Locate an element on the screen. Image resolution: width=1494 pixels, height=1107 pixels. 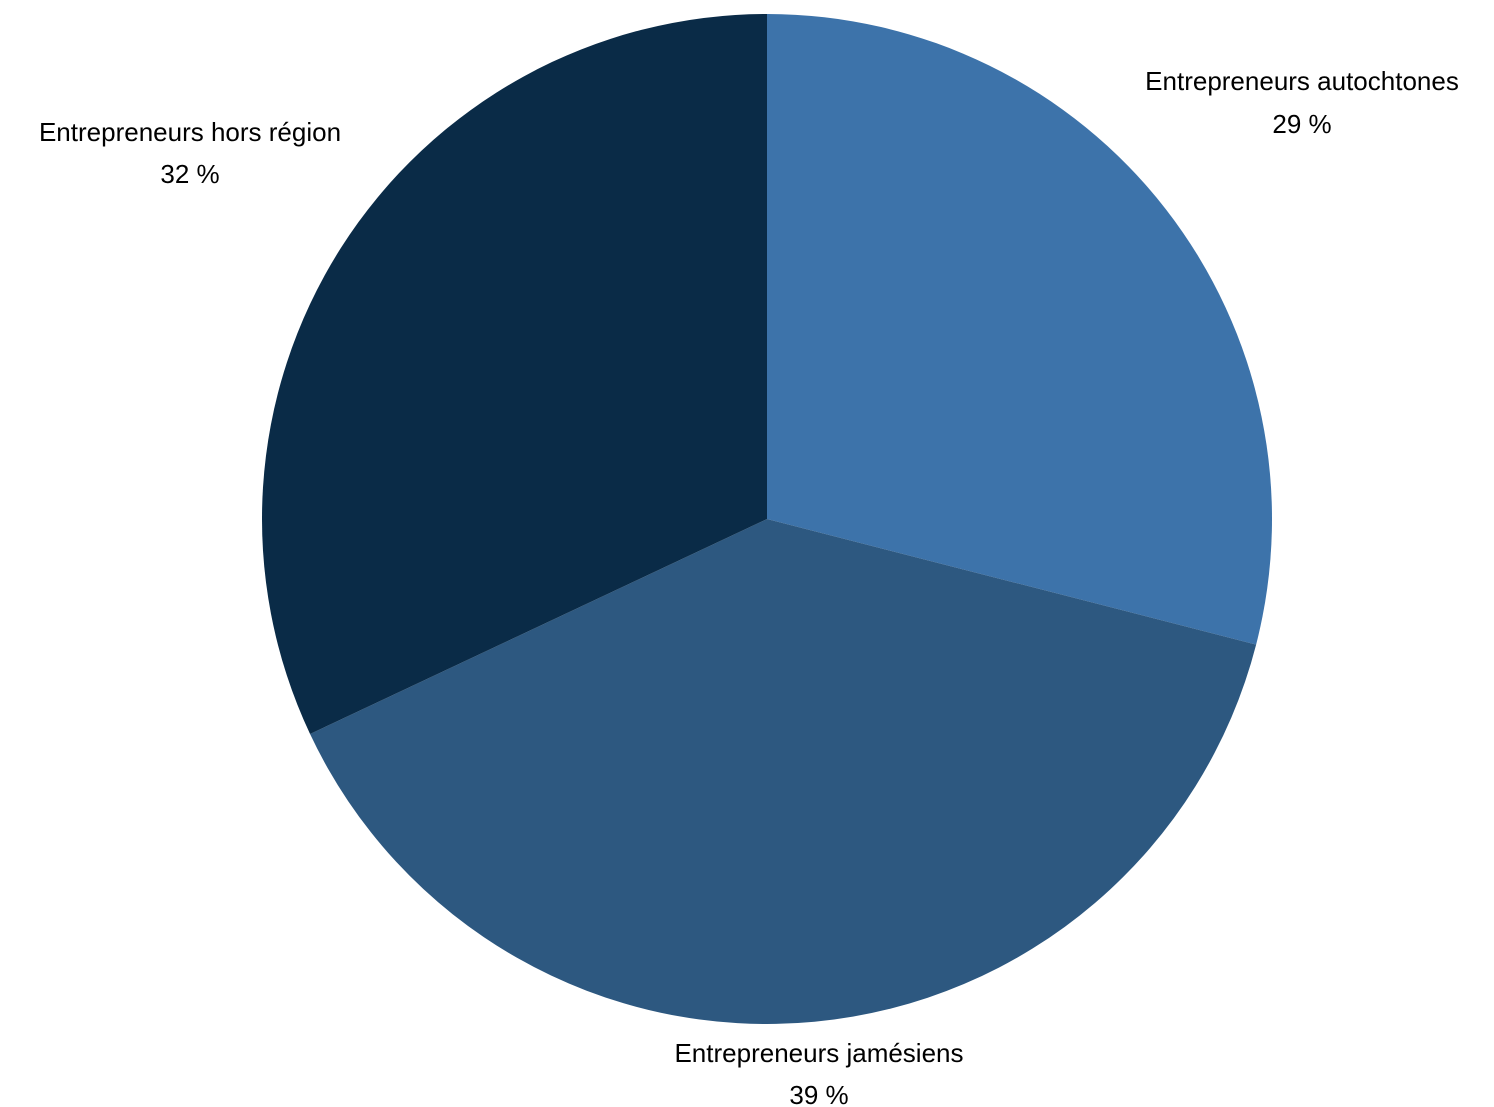
slice-value-label-hors-region: 32 % is located at coordinates (189, 174).